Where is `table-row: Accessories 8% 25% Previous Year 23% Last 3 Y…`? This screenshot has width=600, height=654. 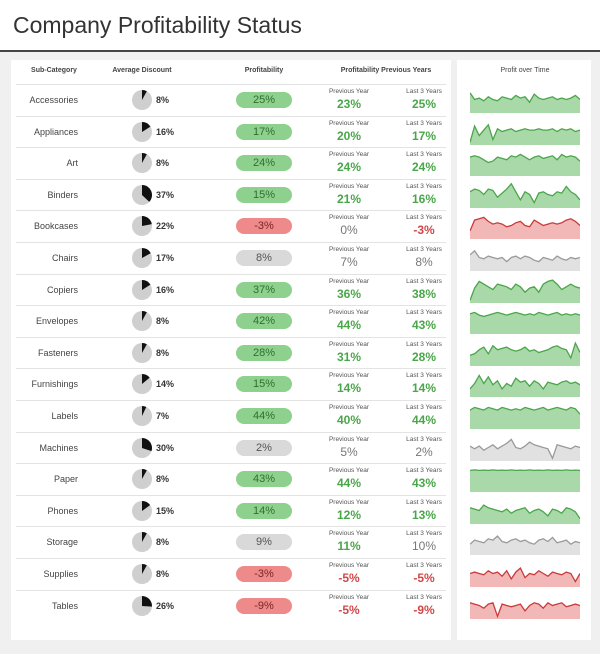
table-row: Accessories 8% 25% Previous Year 23% Last 3 Y… is located at coordinates (231, 100).